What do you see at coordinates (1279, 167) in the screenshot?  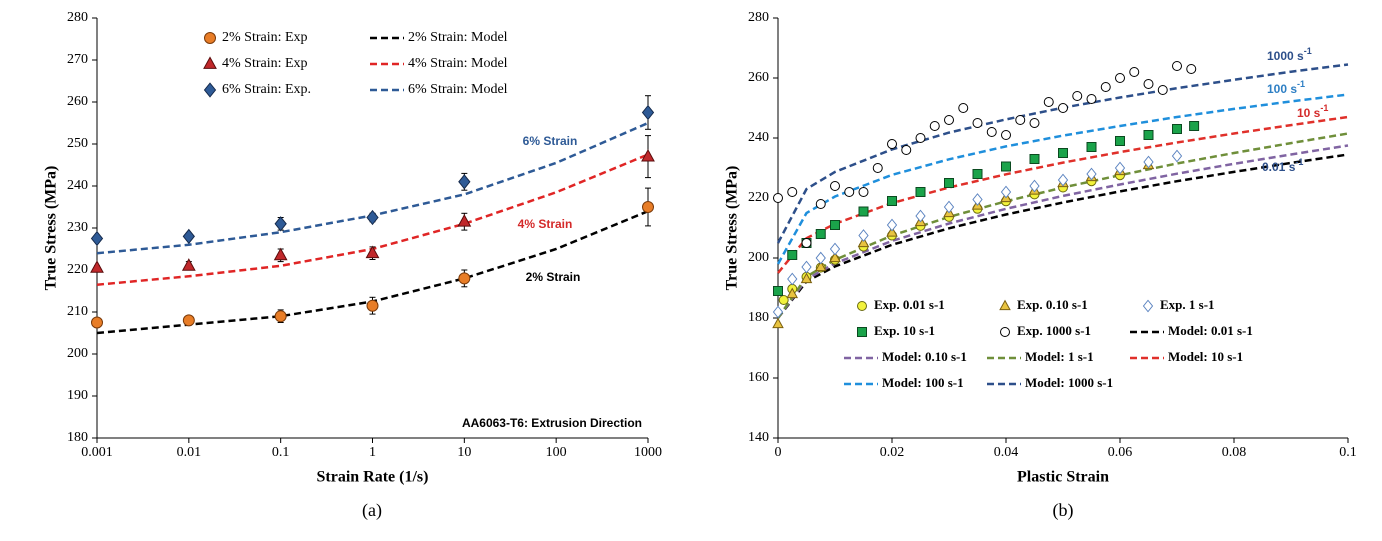 I see `annotation-text: 0.01 s` at bounding box center [1279, 167].